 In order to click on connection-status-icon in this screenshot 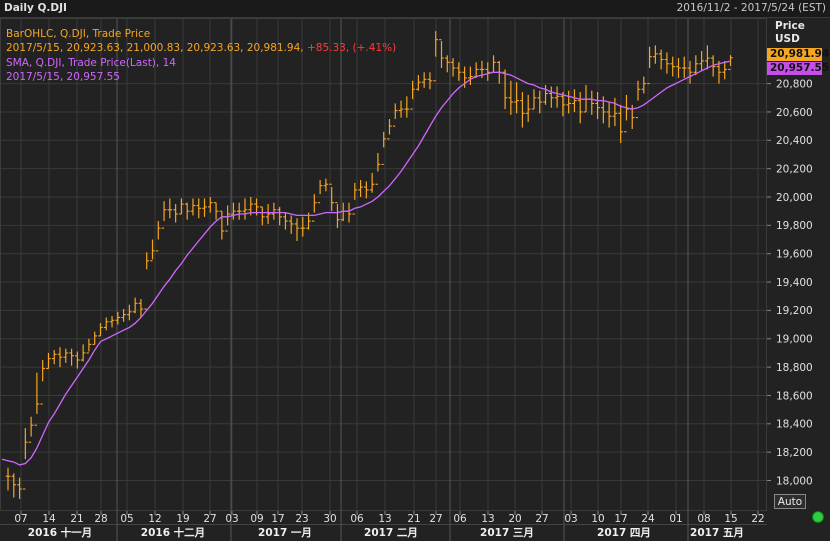, I will do `click(818, 517)`.